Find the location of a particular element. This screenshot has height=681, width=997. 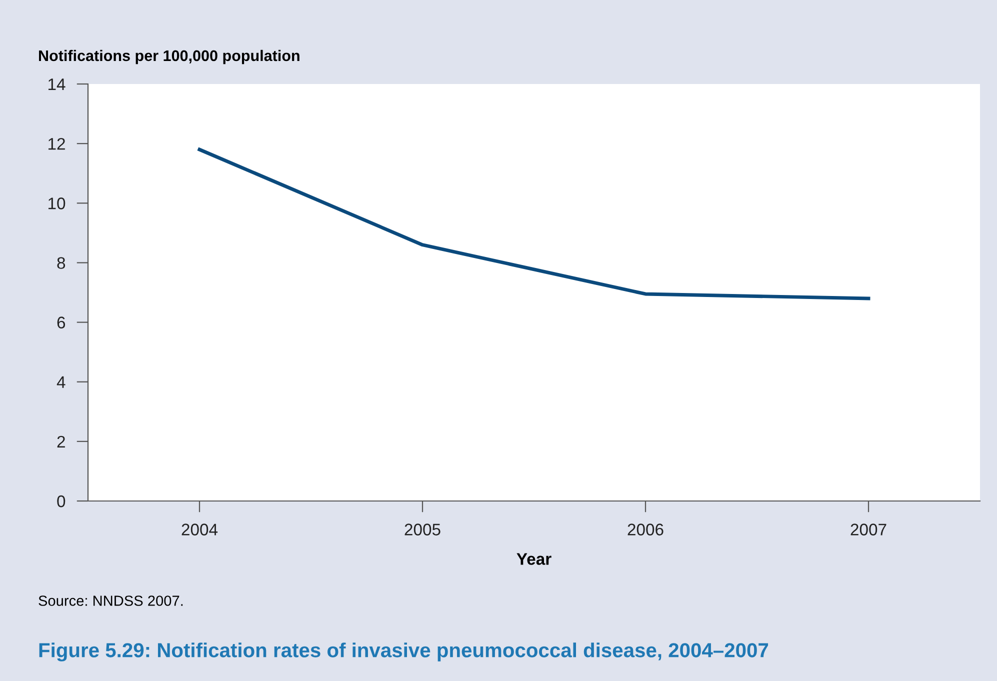

text: Figure 5.29: Notification rates of invasive pneumococcal disease, 2004–2007 is located at coordinates (403, 652).